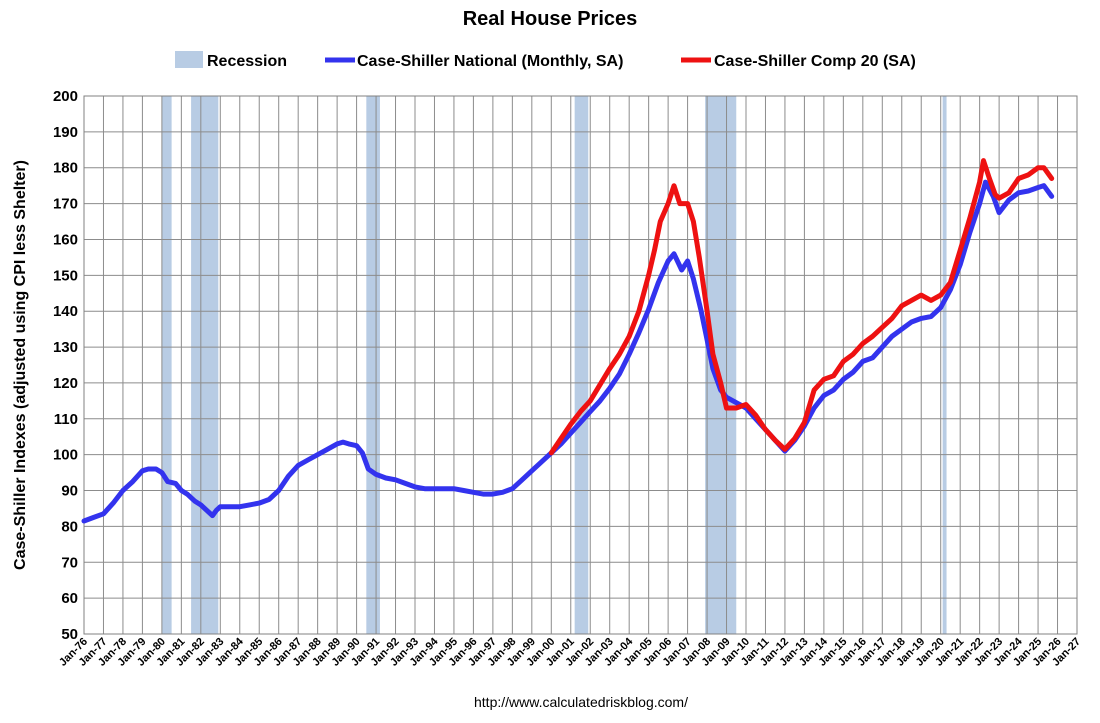 Image resolution: width=1100 pixels, height=723 pixels. What do you see at coordinates (65, 96) in the screenshot?
I see `y-tick-label: 200` at bounding box center [65, 96].